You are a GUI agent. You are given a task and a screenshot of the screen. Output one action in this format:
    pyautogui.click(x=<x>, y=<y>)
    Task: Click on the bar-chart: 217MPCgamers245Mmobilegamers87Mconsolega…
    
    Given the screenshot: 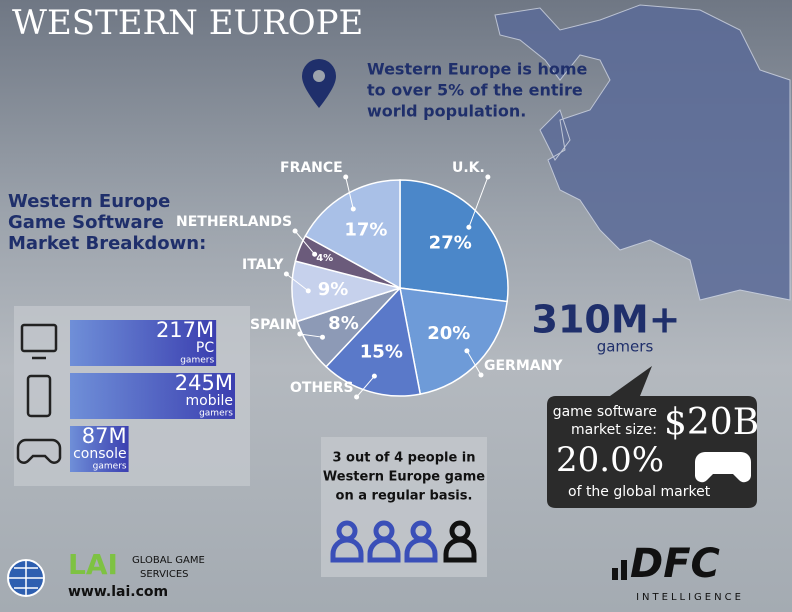 What is the action you would take?
    pyautogui.click(x=152, y=395)
    